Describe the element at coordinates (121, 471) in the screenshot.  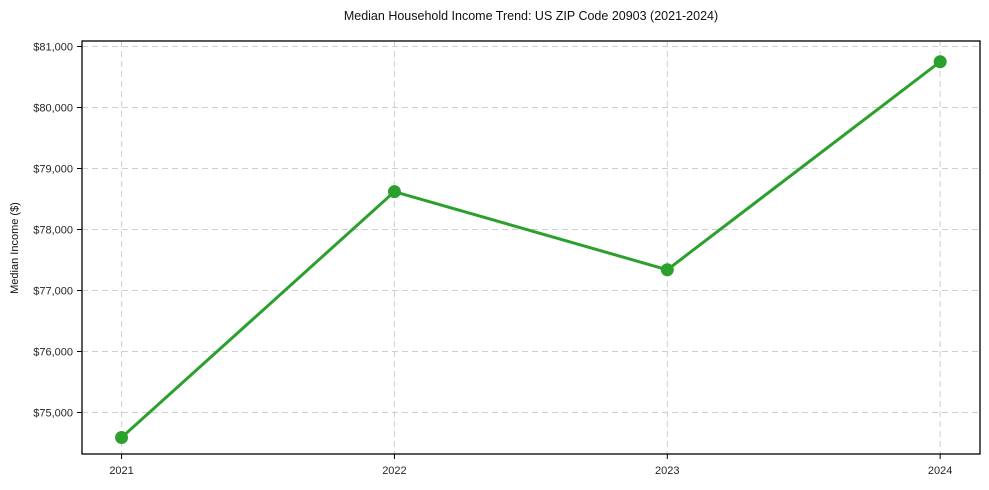
I see `x-tick-label: 2021` at that location.